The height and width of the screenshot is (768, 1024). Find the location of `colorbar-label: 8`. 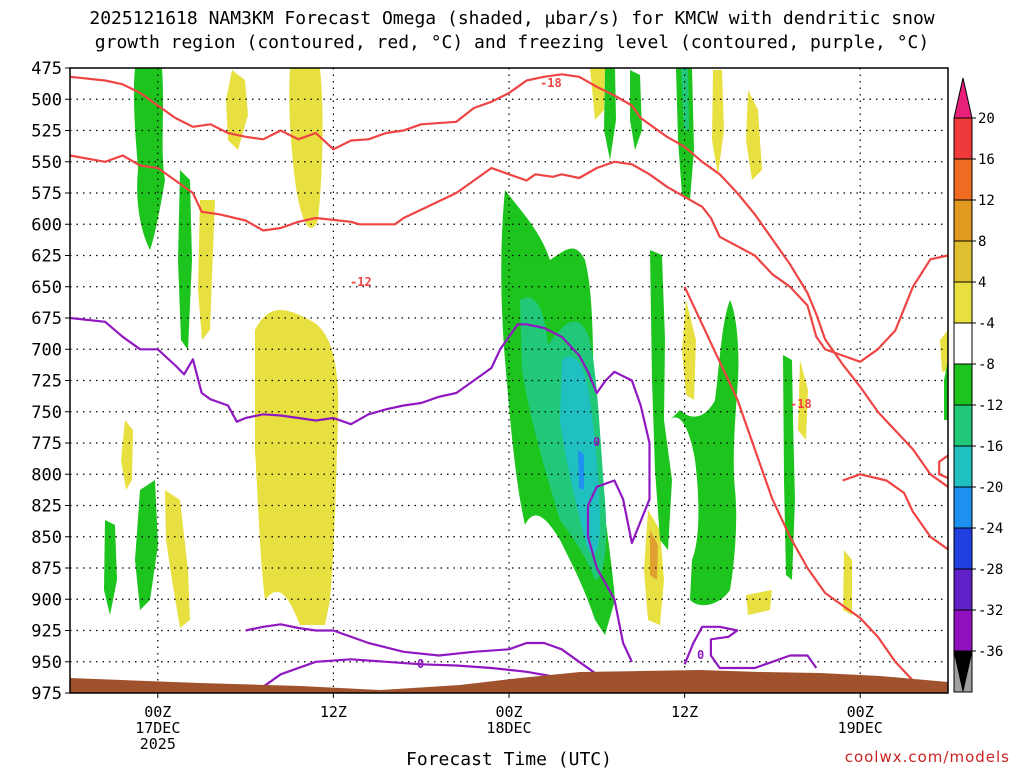

colorbar-label: 8 is located at coordinates (982, 242).